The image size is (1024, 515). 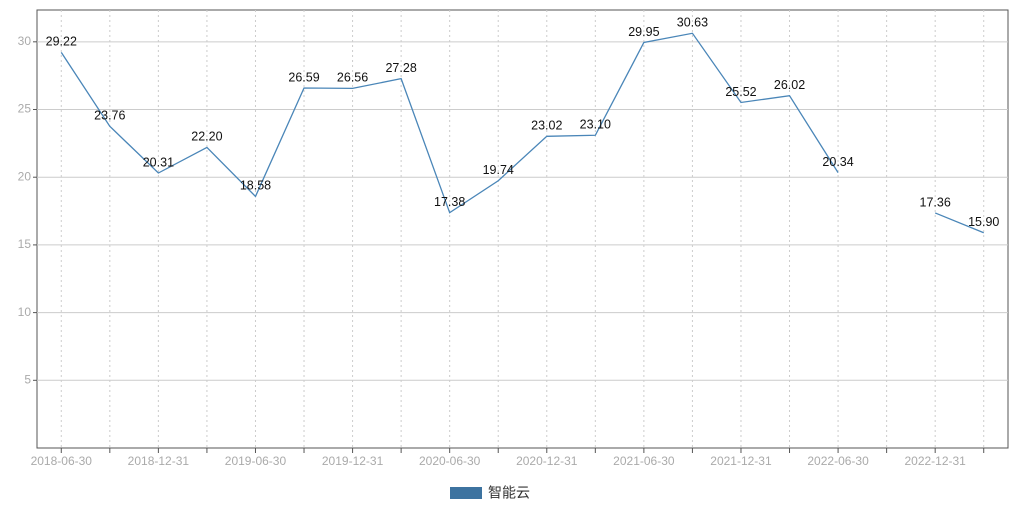 What do you see at coordinates (449, 202) in the screenshot?
I see `data-label: 17.38` at bounding box center [449, 202].